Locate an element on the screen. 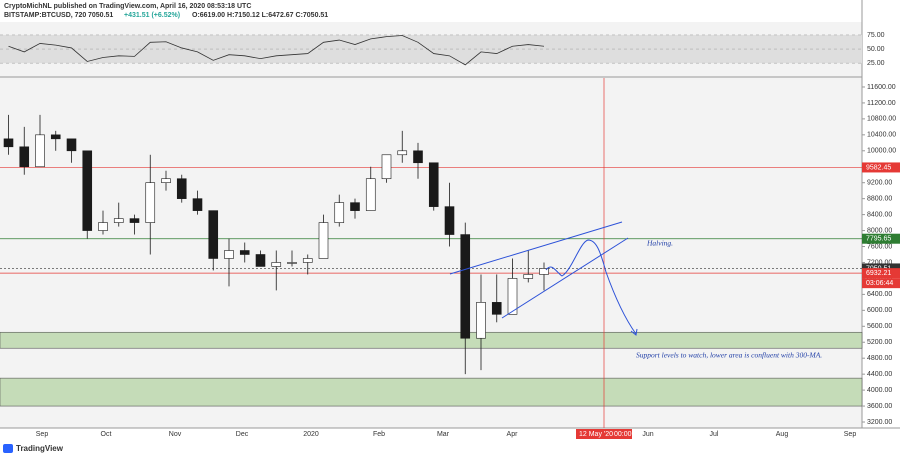 Image resolution: width=900 pixels, height=463 pixels. y-tick-label: 11200.00 is located at coordinates (881, 103).